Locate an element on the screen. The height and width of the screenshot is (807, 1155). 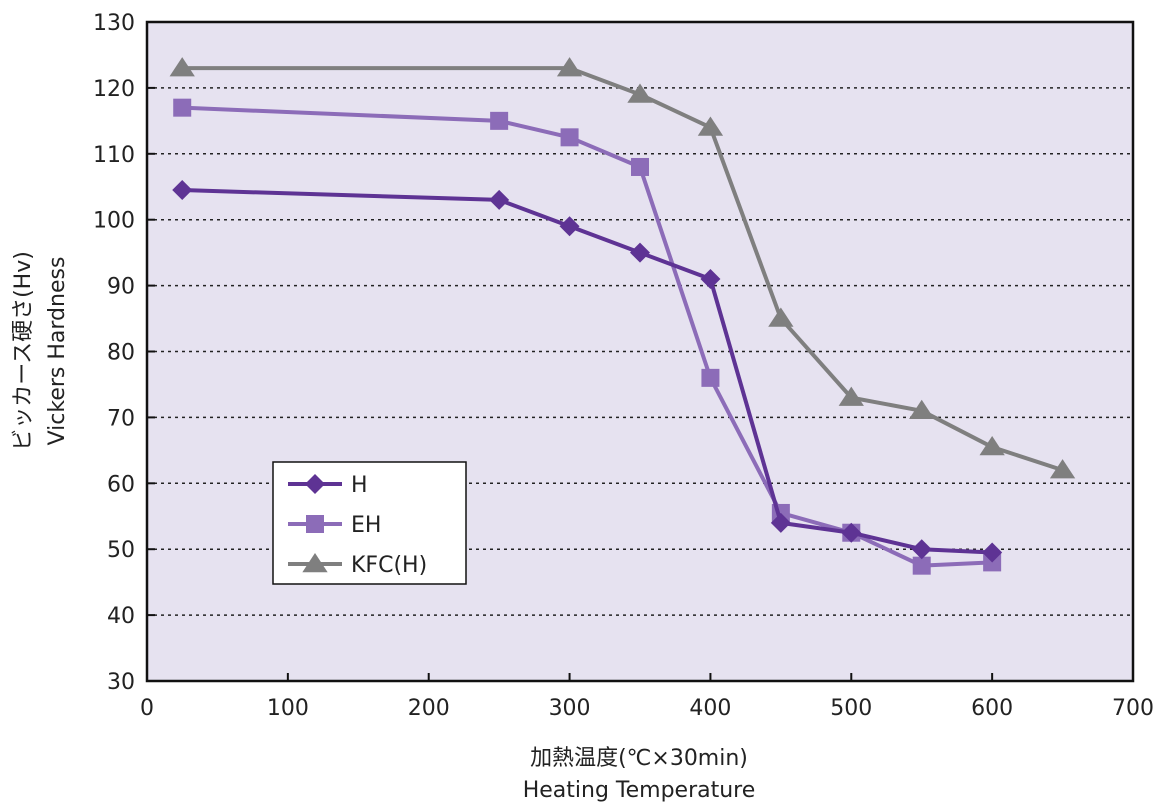
y-tick-label: 110 is located at coordinates (114, 155).